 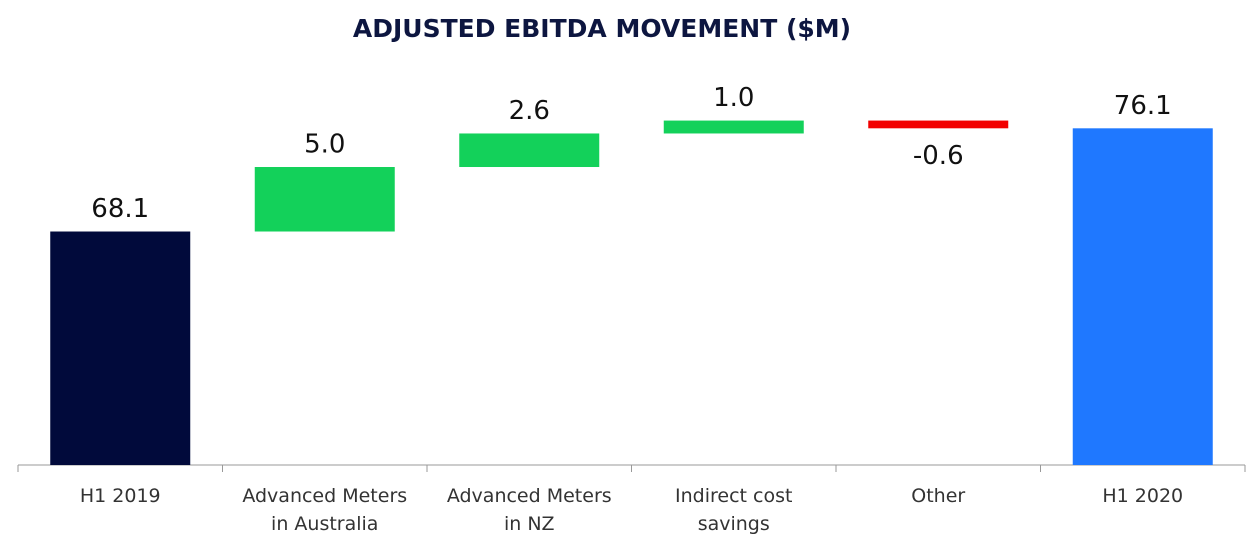 What do you see at coordinates (120, 496) in the screenshot?
I see `x-tick-label: H1 2019` at bounding box center [120, 496].